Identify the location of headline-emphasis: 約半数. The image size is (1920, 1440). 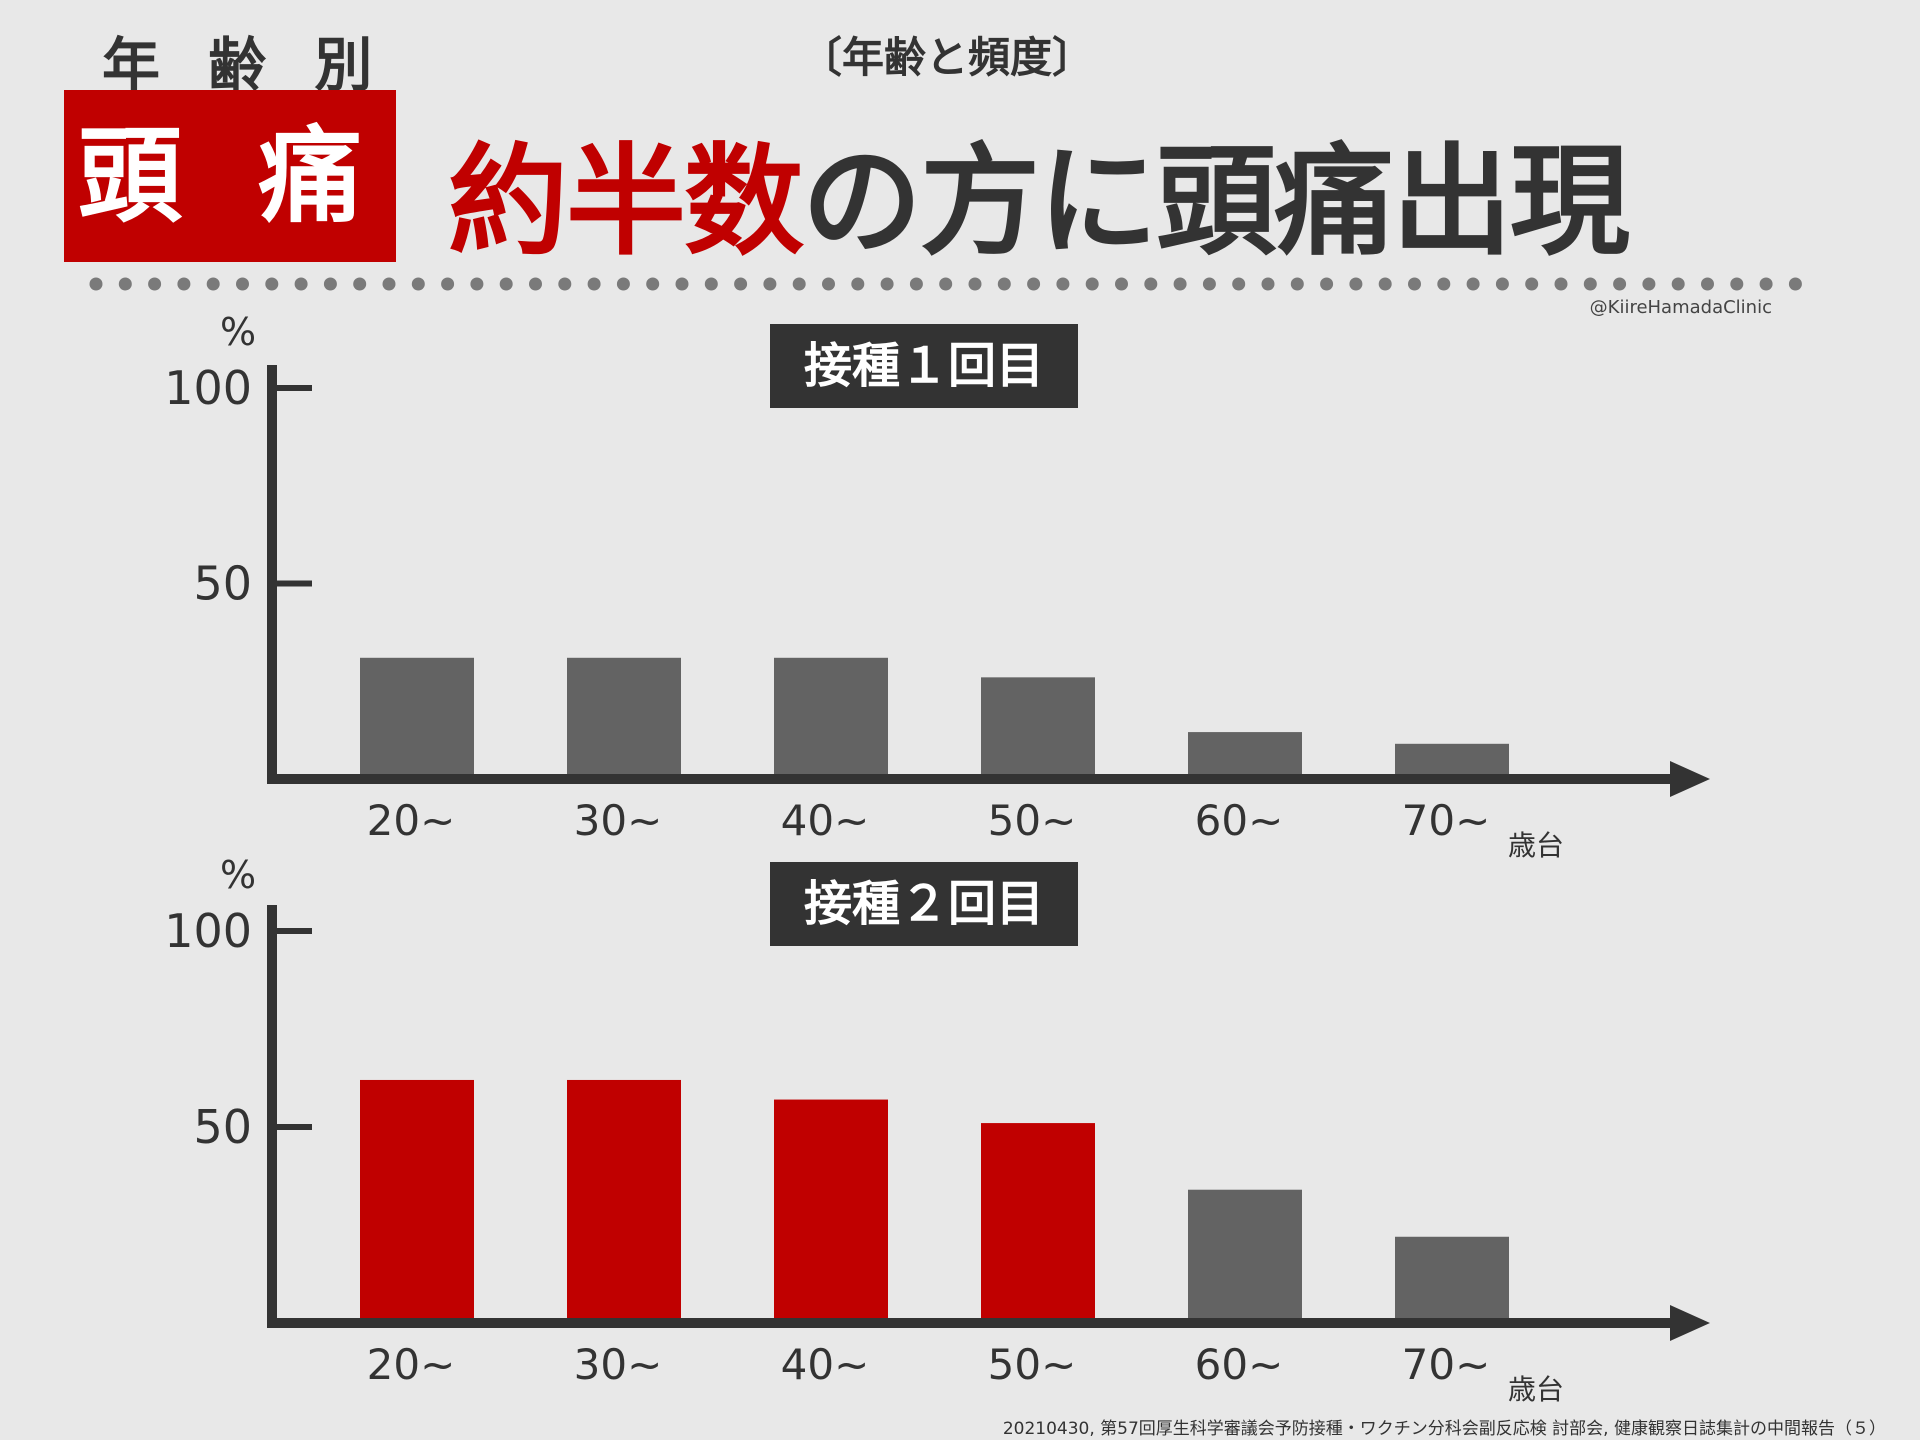
(626, 202).